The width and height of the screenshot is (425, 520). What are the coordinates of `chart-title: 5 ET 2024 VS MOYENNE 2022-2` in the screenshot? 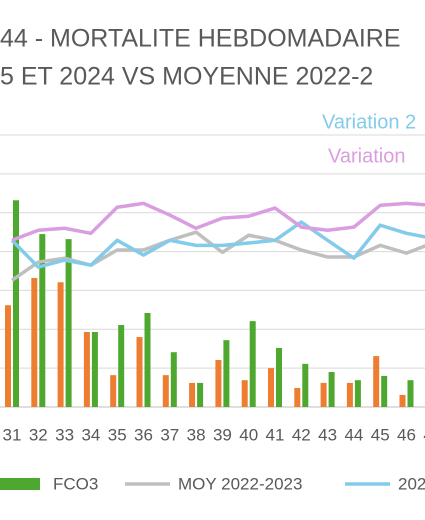 It's located at (186, 77).